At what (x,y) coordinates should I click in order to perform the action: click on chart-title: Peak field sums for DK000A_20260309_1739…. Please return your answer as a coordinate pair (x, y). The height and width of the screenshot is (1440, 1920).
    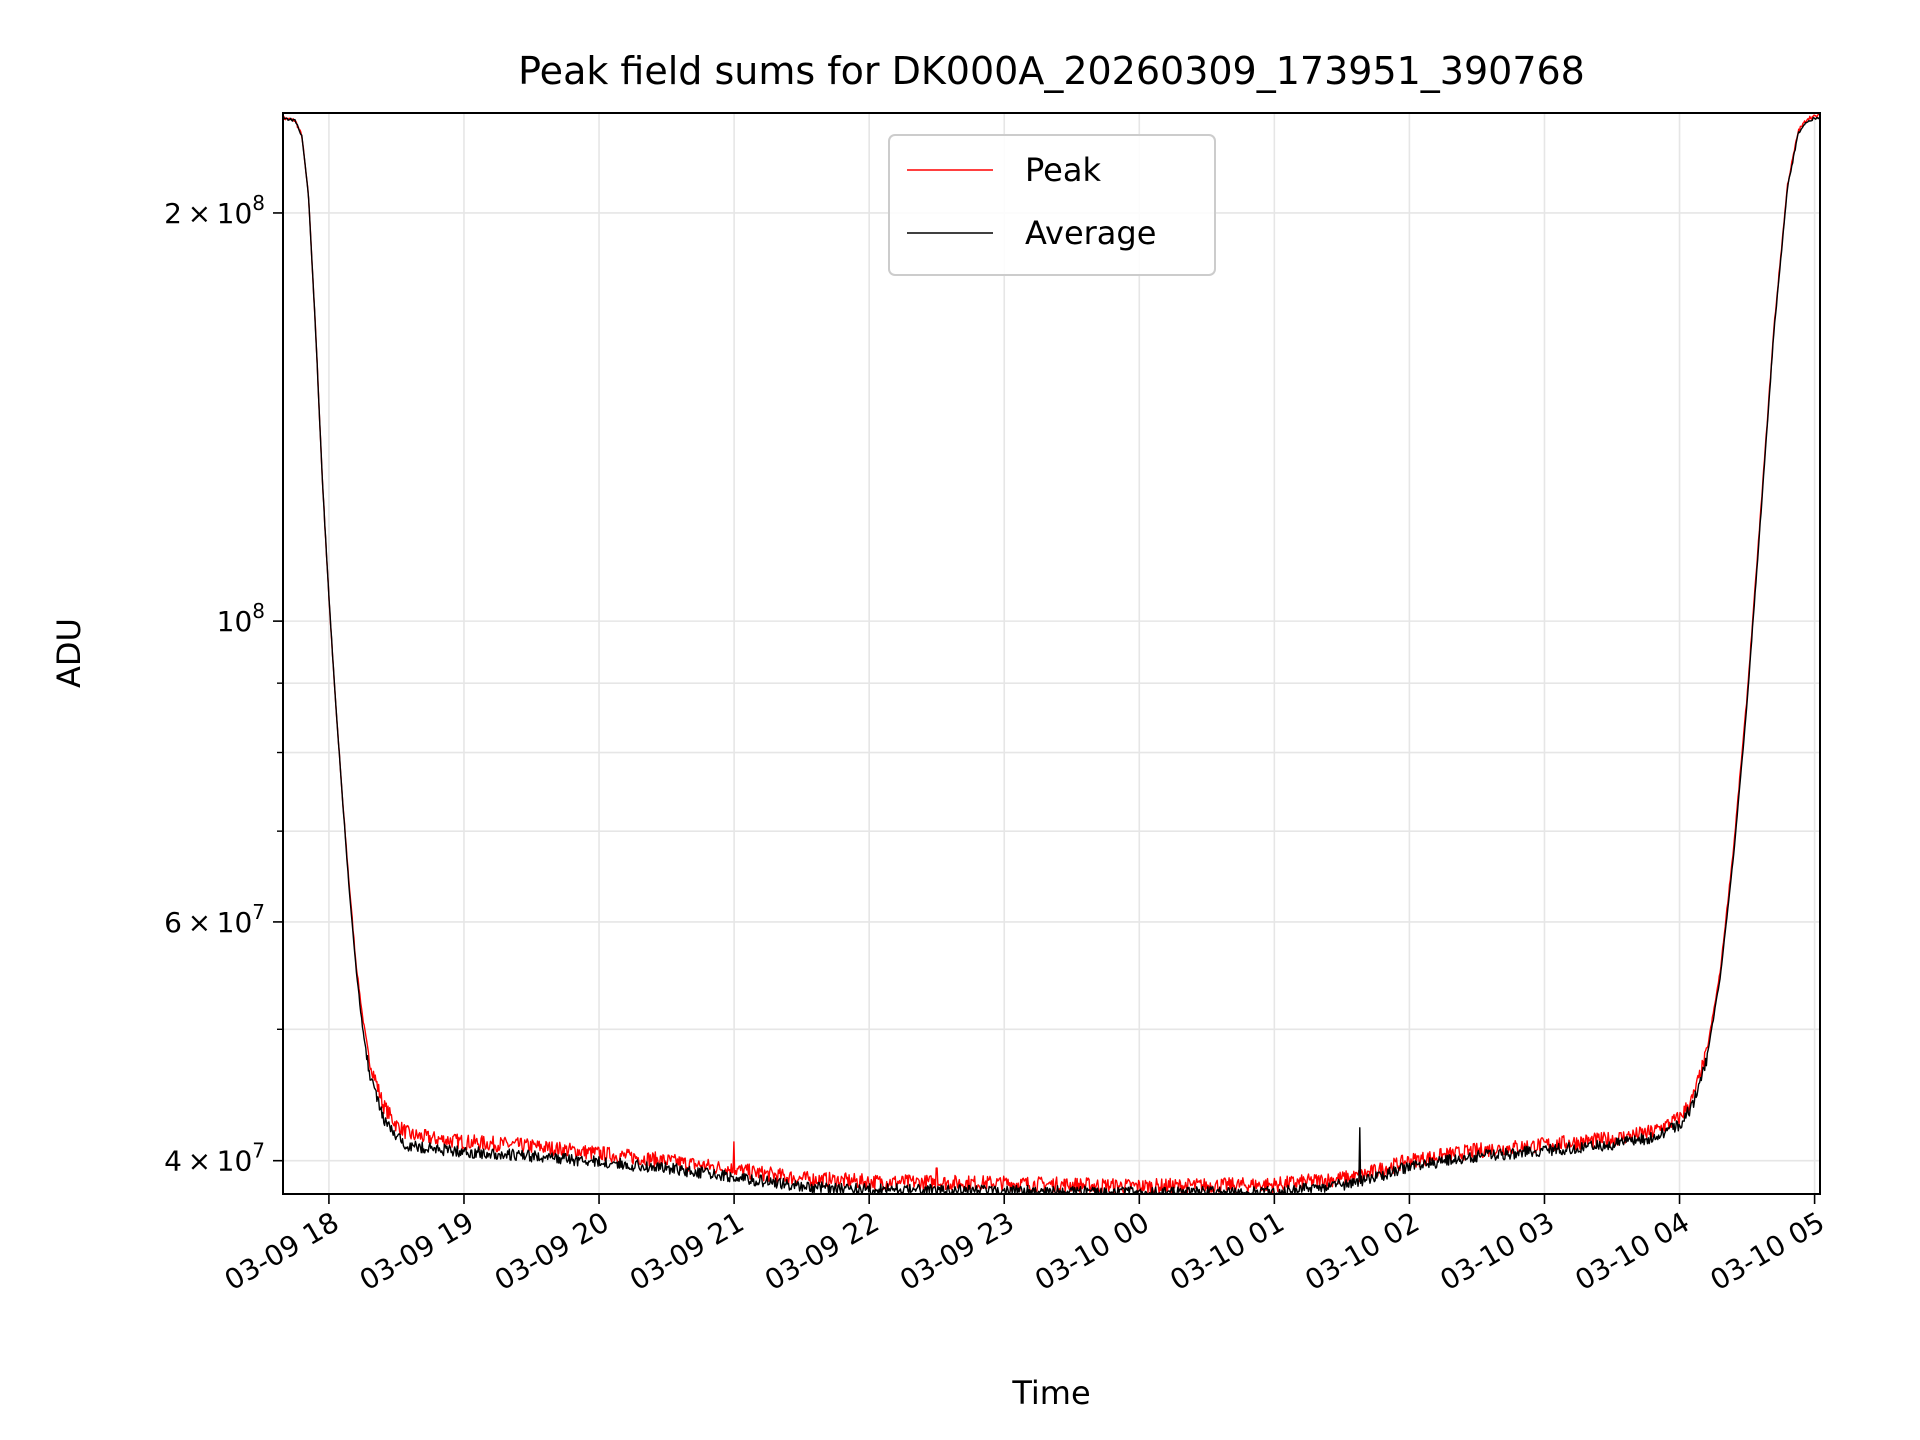
    Looking at the image, I should click on (1051, 71).